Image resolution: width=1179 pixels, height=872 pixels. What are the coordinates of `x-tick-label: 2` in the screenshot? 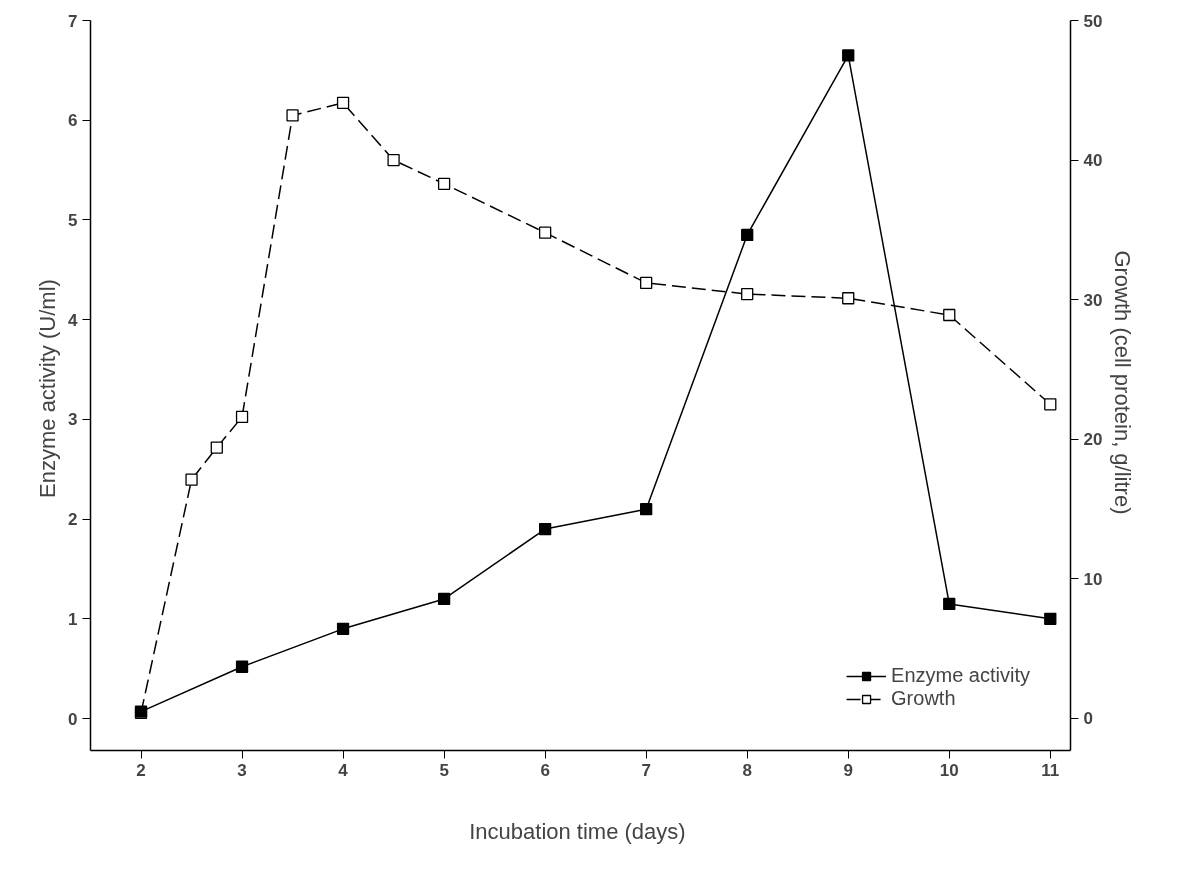 It's located at (141, 770).